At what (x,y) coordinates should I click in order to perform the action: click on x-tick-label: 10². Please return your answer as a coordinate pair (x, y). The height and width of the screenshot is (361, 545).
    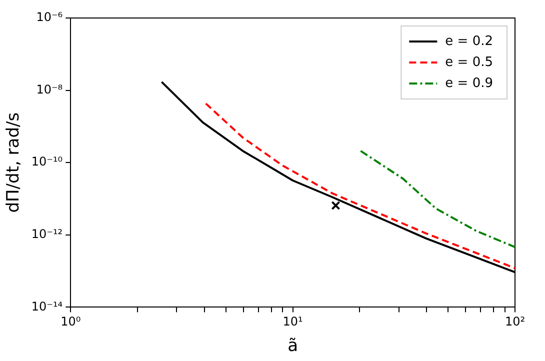
    Looking at the image, I should click on (515, 321).